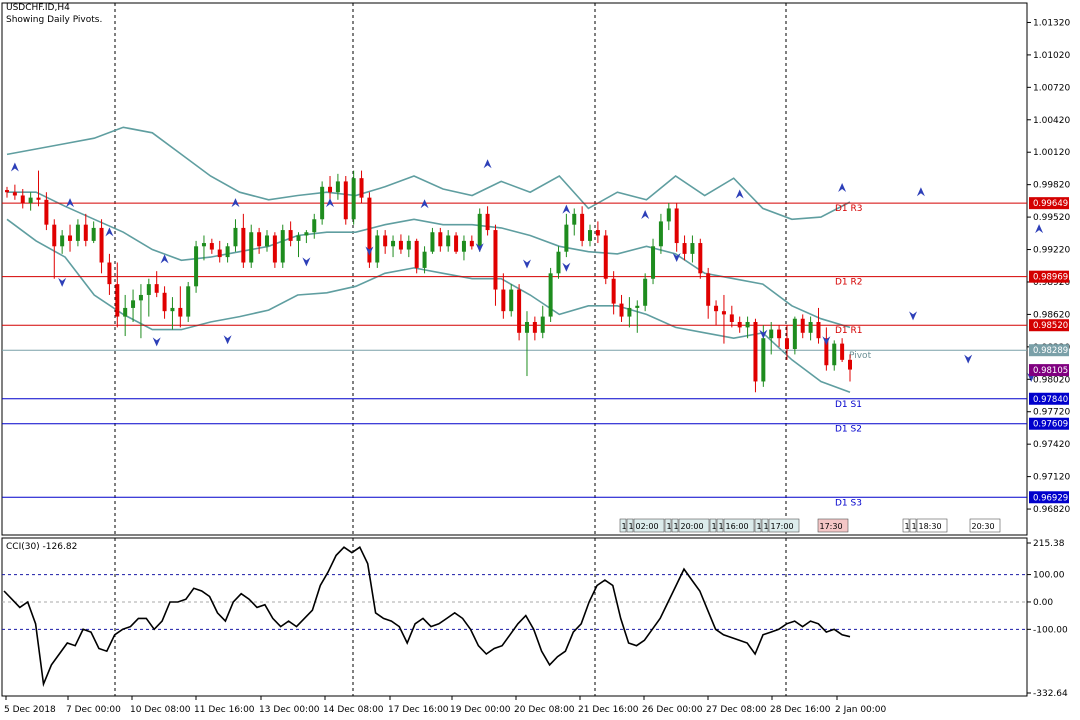 This screenshot has height=720, width=1080. Describe the element at coordinates (428, 173) in the screenshot. I see `bollinger-upper-band` at that location.